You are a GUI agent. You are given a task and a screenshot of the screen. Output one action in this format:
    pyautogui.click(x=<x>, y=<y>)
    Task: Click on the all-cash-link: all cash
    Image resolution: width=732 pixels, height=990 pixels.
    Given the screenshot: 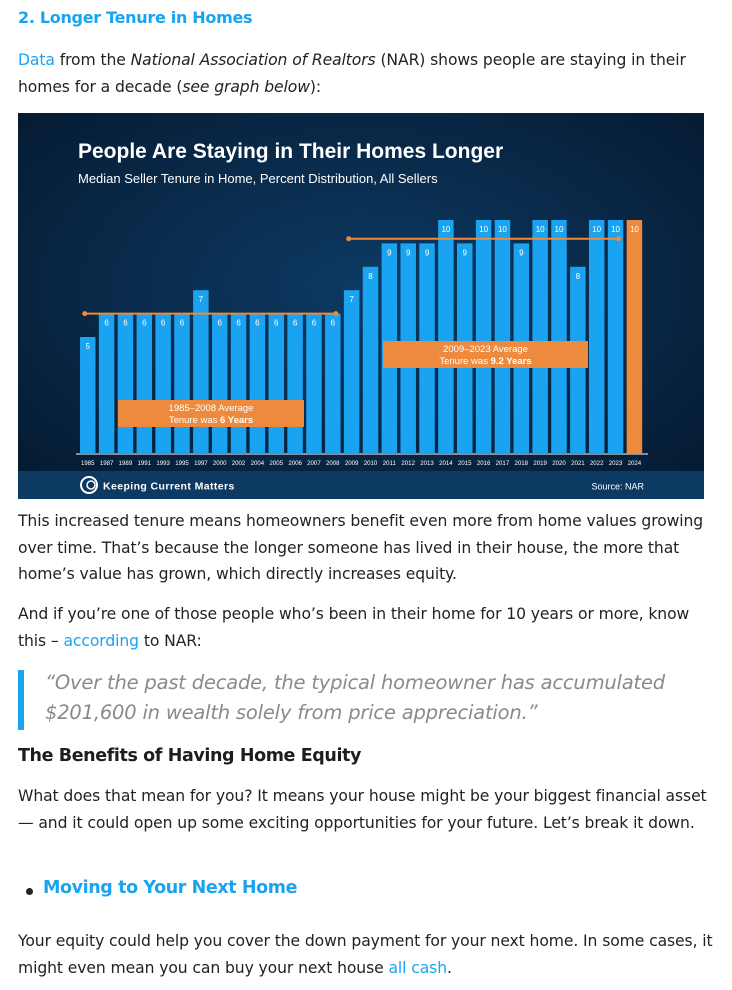 What is the action you would take?
    pyautogui.click(x=417, y=967)
    